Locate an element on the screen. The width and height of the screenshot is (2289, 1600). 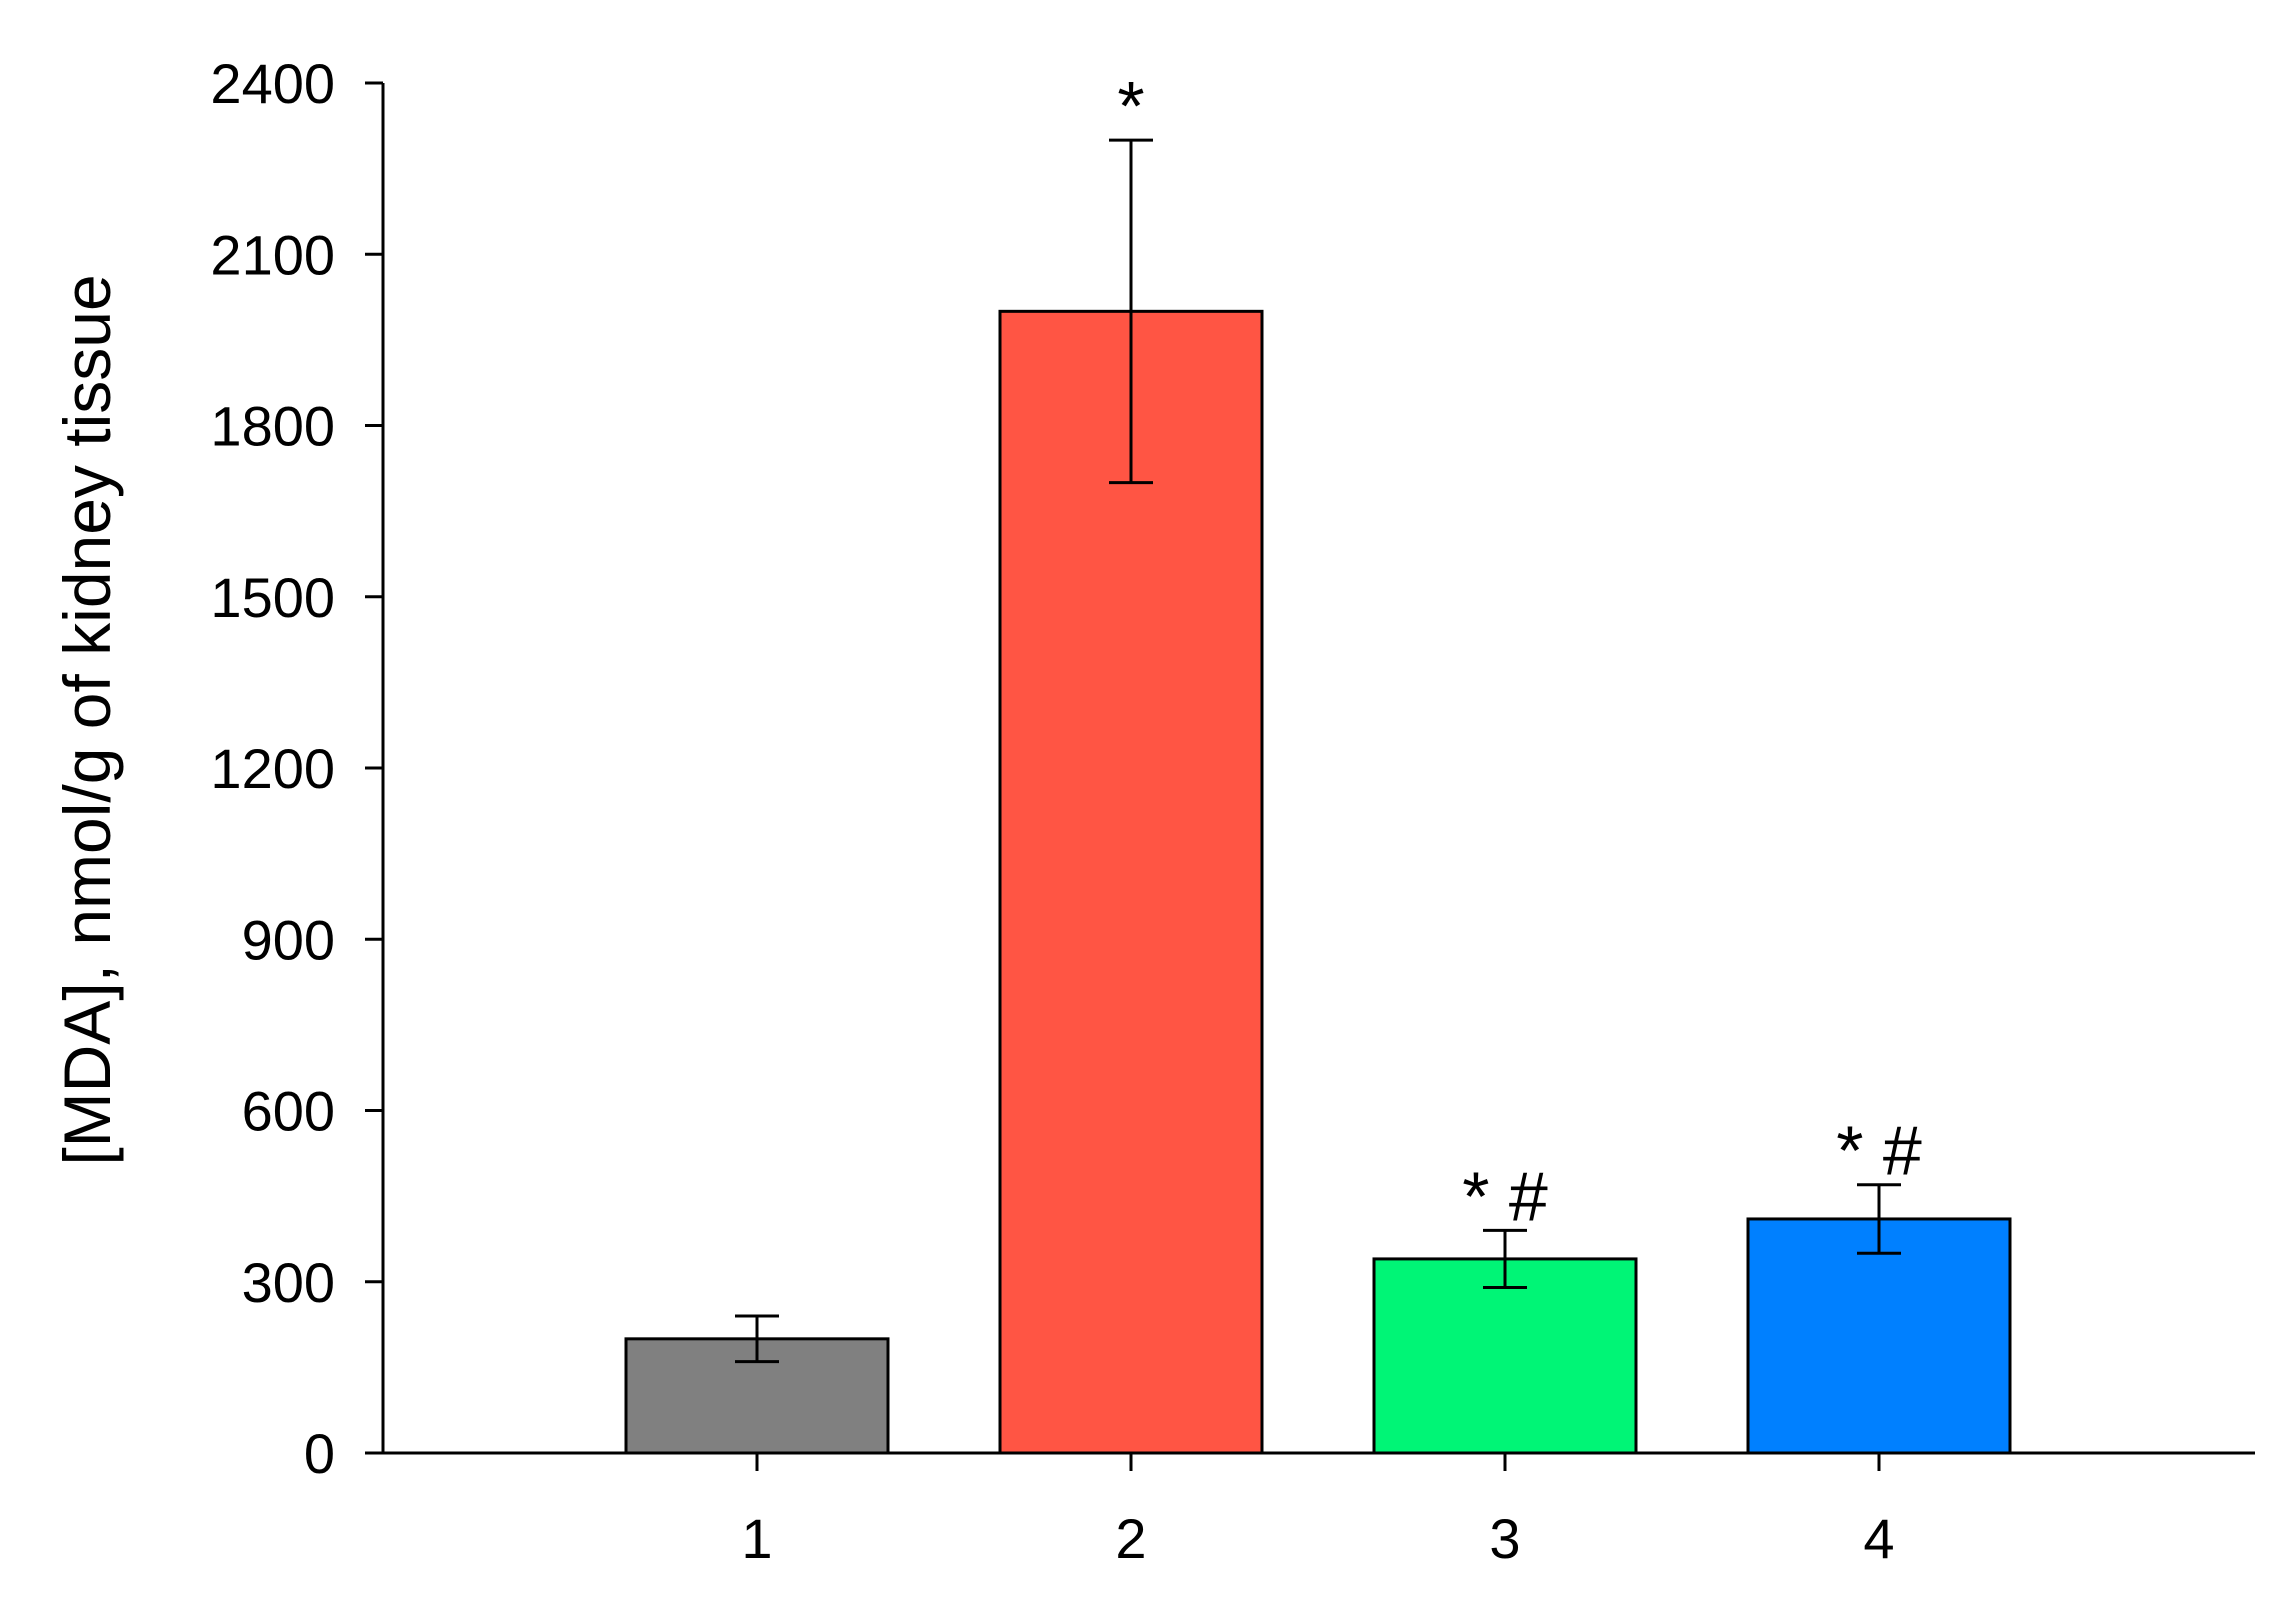
x-tick-label: 3 is located at coordinates (1504, 1538).